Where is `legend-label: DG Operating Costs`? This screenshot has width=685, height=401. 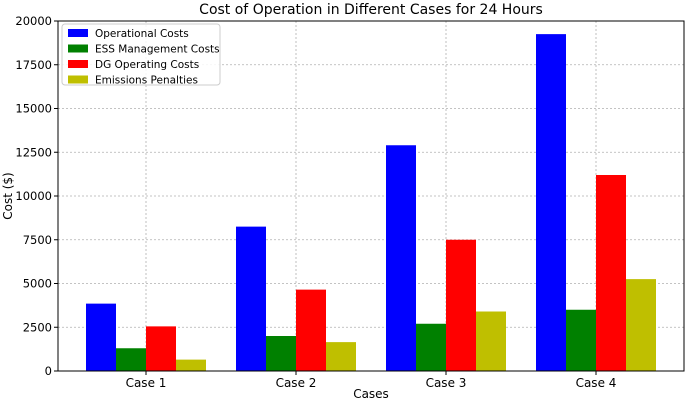 legend-label: DG Operating Costs is located at coordinates (147, 65).